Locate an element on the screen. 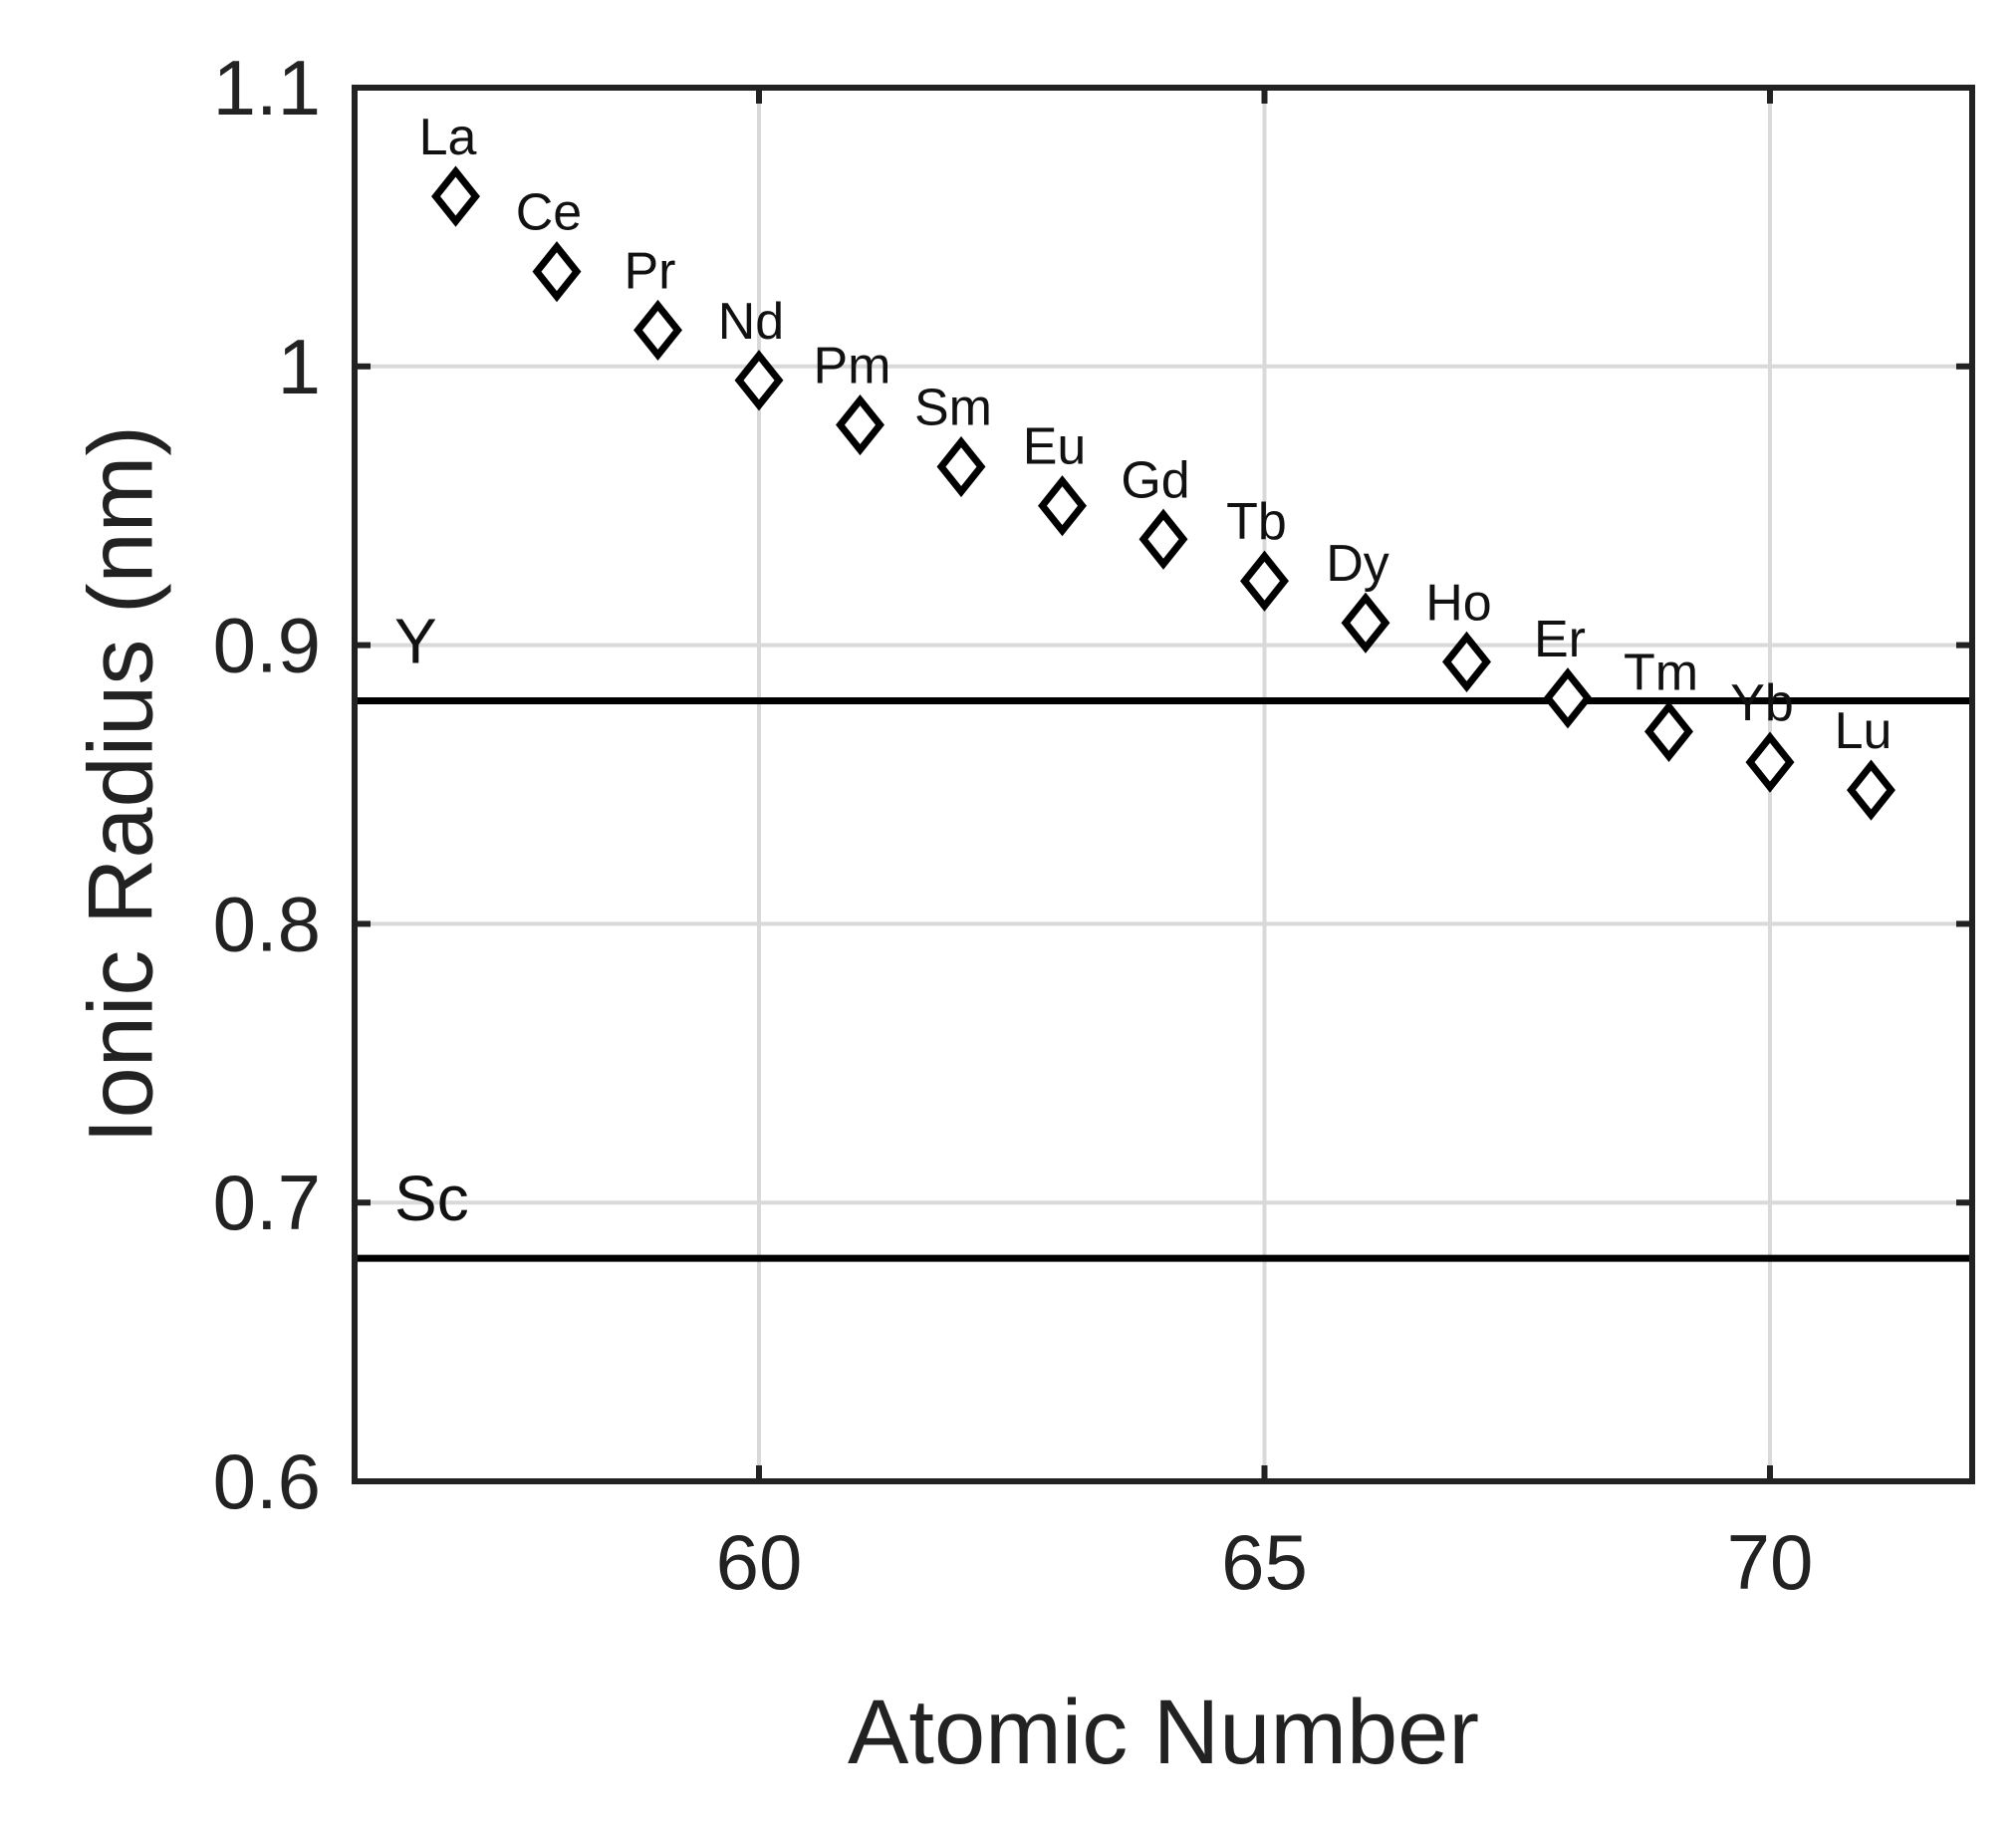  data-point-yb is located at coordinates (1770, 762).